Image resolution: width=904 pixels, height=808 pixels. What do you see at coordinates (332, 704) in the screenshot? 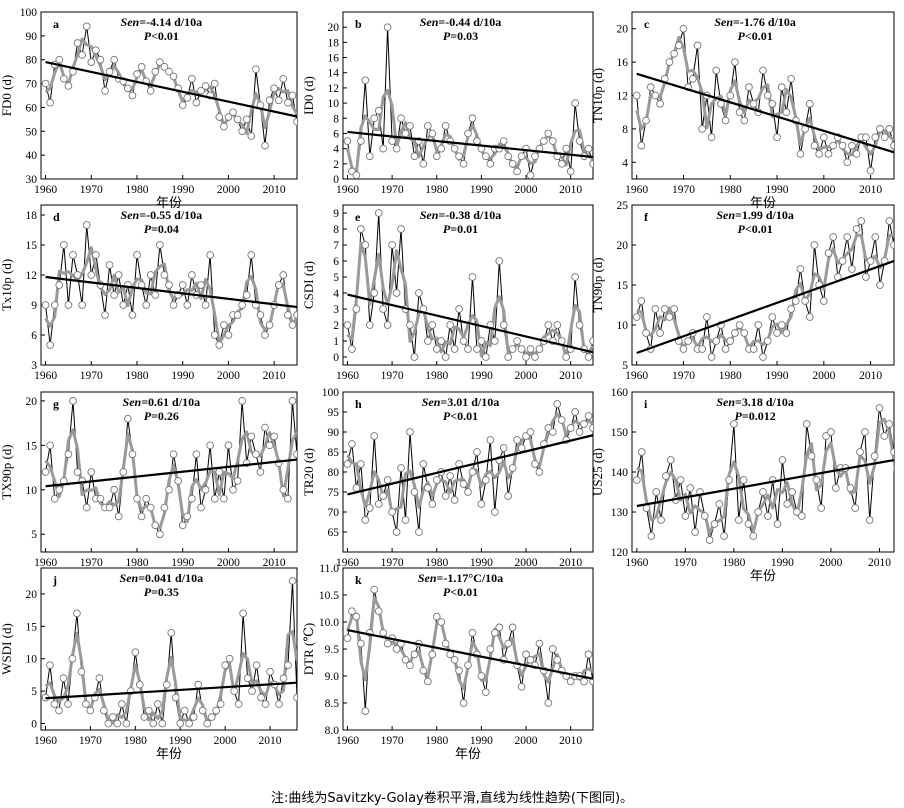
I see `y-tick-label: 8.5` at bounding box center [332, 704].